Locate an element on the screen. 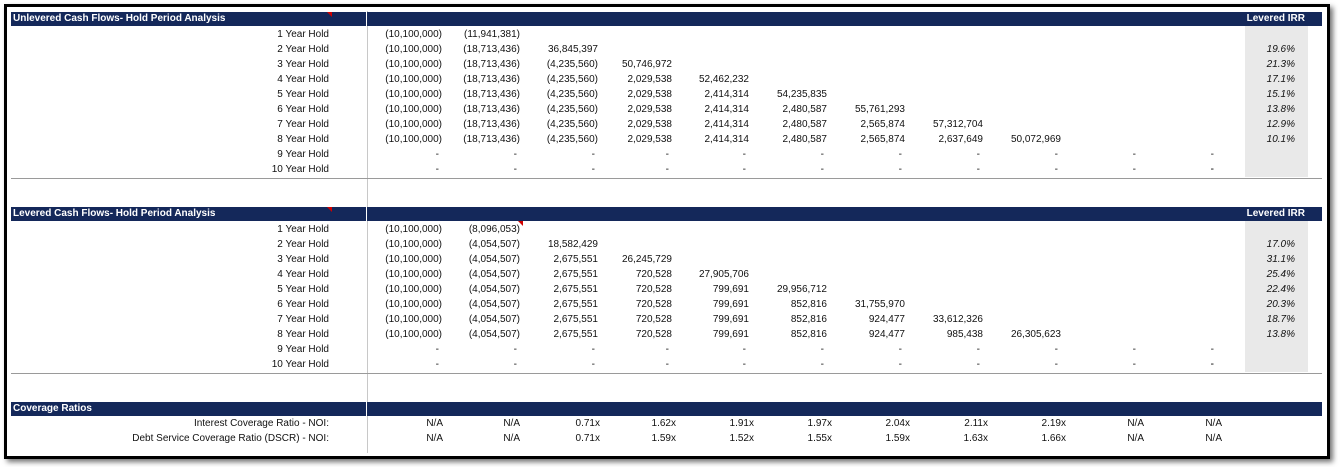  irr-value: 19.6% is located at coordinates (1280, 49).